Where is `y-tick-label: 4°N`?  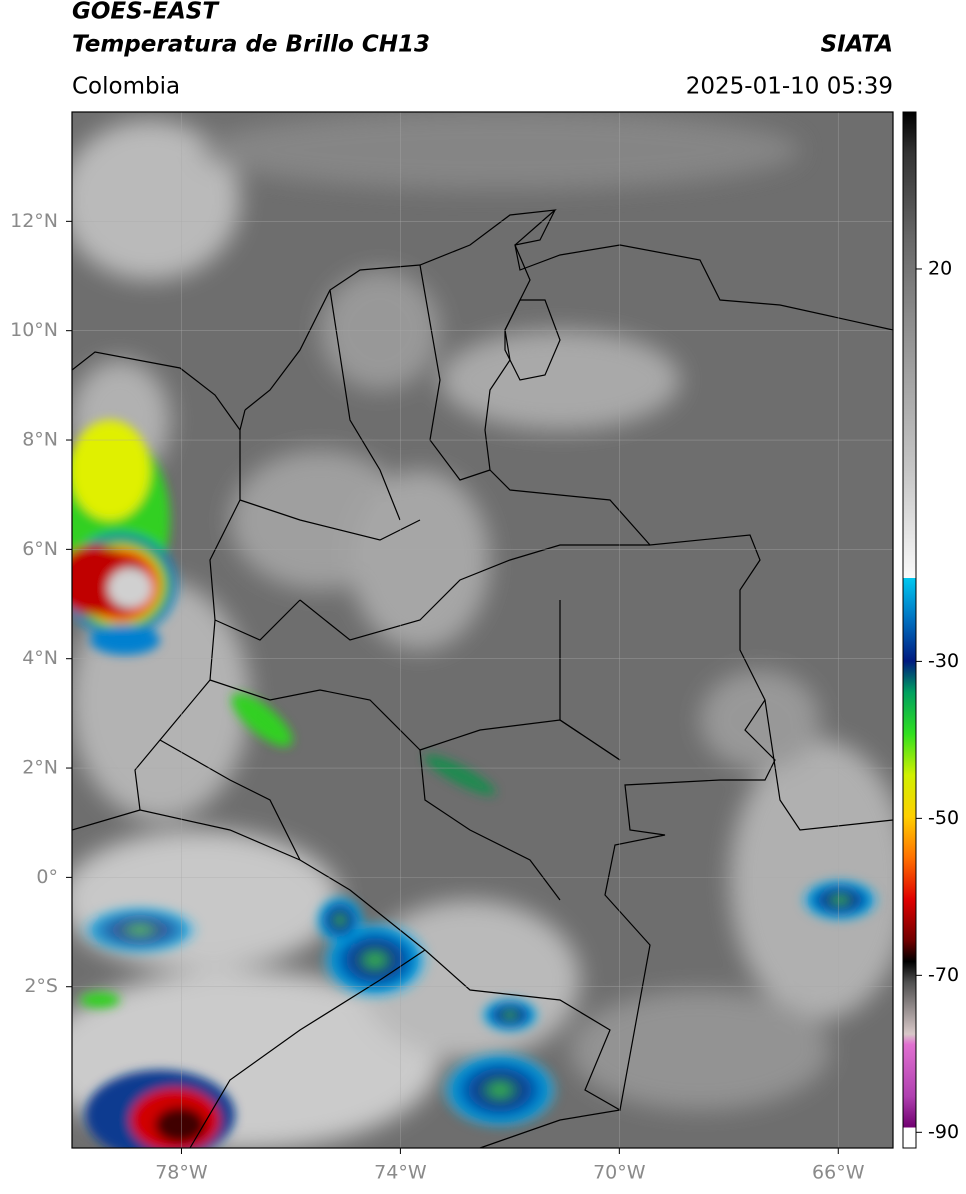
y-tick-label: 4°N is located at coordinates (40, 658).